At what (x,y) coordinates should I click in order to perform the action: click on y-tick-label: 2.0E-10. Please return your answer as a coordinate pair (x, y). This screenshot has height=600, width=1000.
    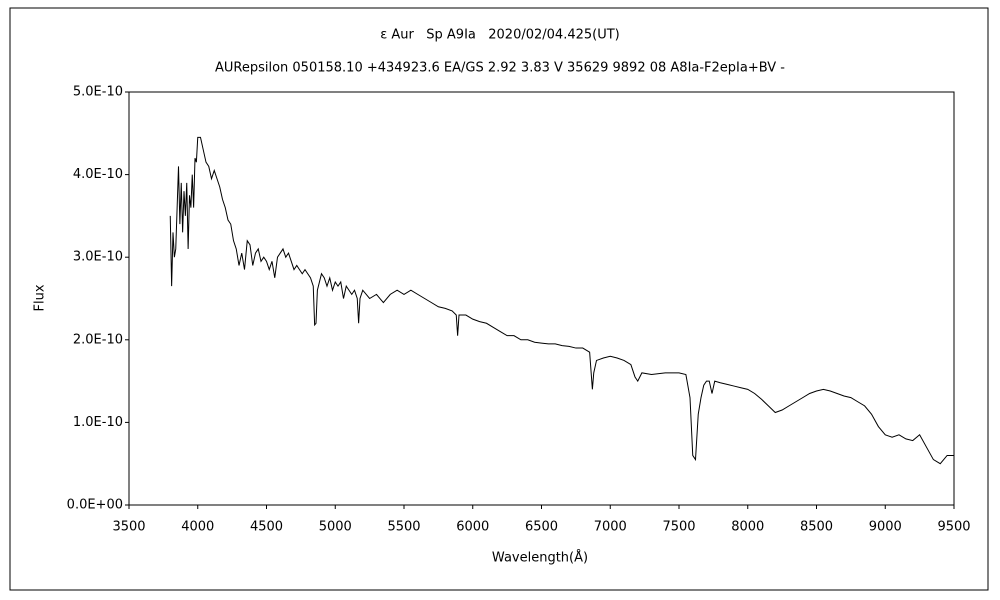
    Looking at the image, I should click on (98, 339).